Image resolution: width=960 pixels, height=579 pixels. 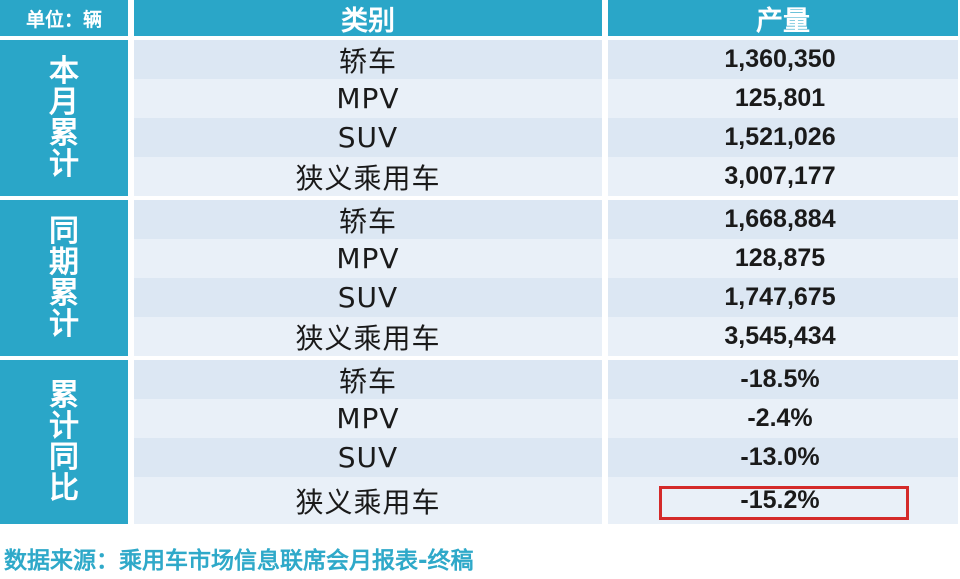 I want to click on table-row: 狭义乘用车 -15.2%, so click(x=546, y=500).